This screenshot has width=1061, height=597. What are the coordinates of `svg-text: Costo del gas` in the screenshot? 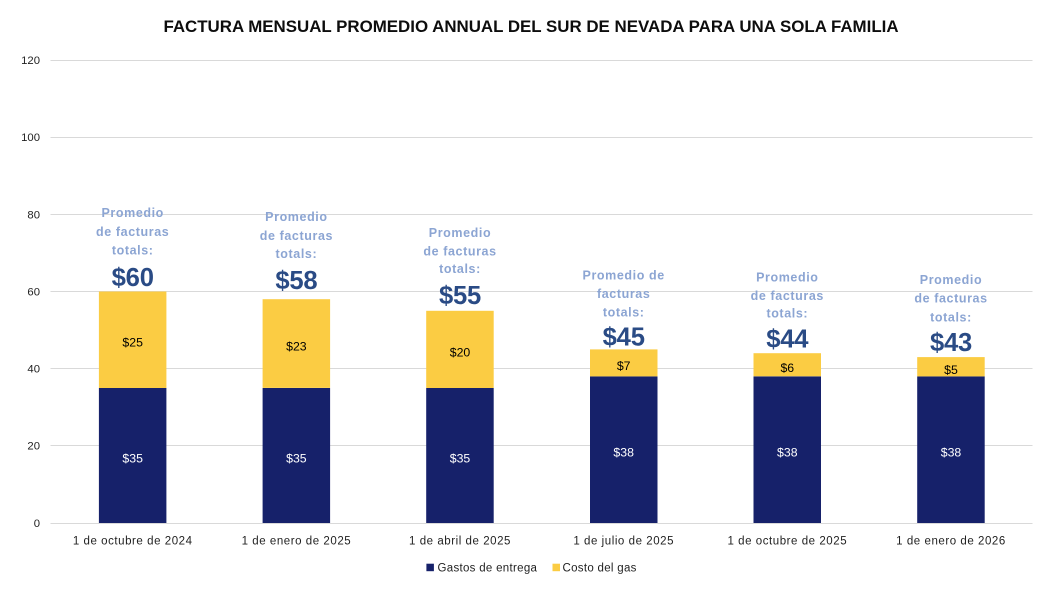 It's located at (600, 569).